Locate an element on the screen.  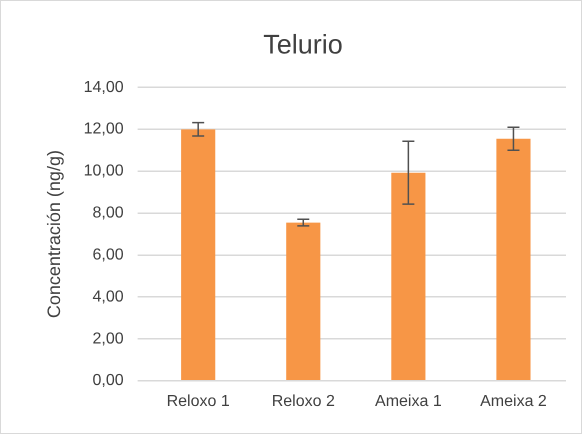
x-tick-label: Ameixa 2 is located at coordinates (513, 401).